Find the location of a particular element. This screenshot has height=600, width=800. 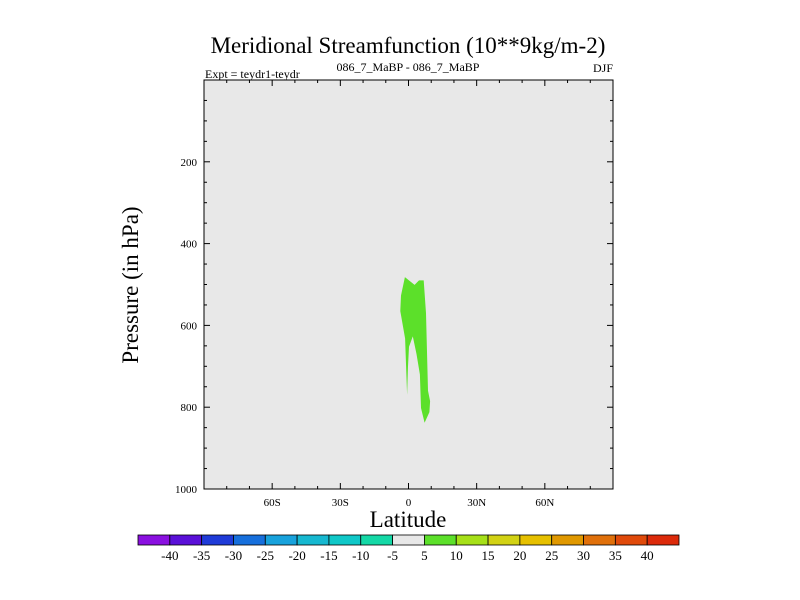

subtitle-center: 086_7_MaBP - 086_7_MaBP is located at coordinates (408, 67).